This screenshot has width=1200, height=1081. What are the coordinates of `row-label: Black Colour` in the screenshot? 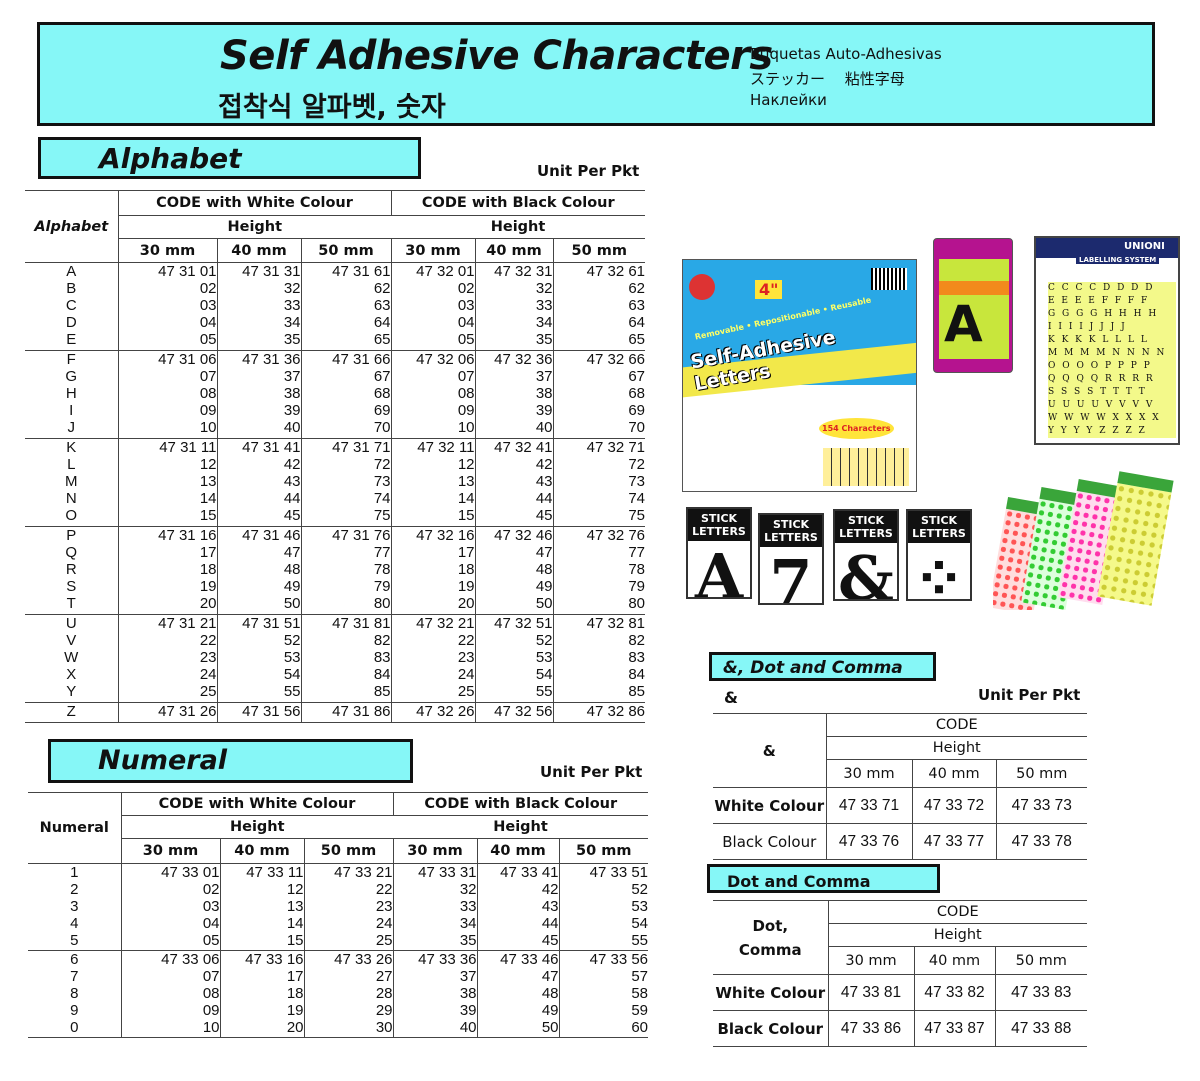 It's located at (769, 841).